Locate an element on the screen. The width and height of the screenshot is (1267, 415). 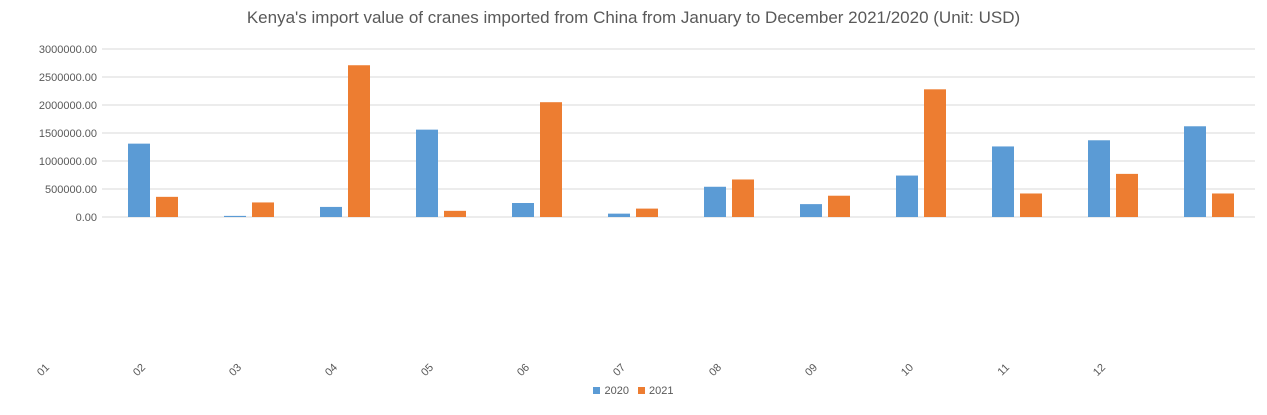
y-tick-label: 2500000.00 is located at coordinates (68, 78).